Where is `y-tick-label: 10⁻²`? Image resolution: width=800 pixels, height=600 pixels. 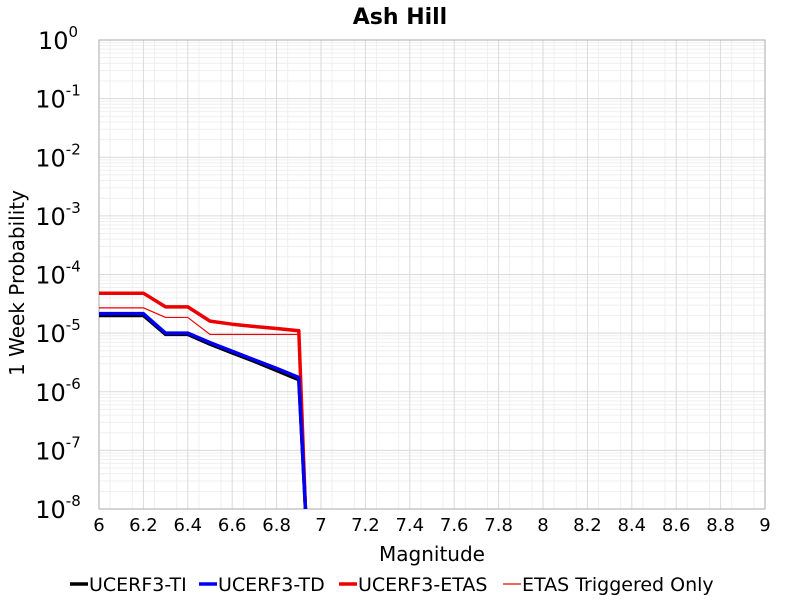 y-tick-label: 10⁻² is located at coordinates (58, 156).